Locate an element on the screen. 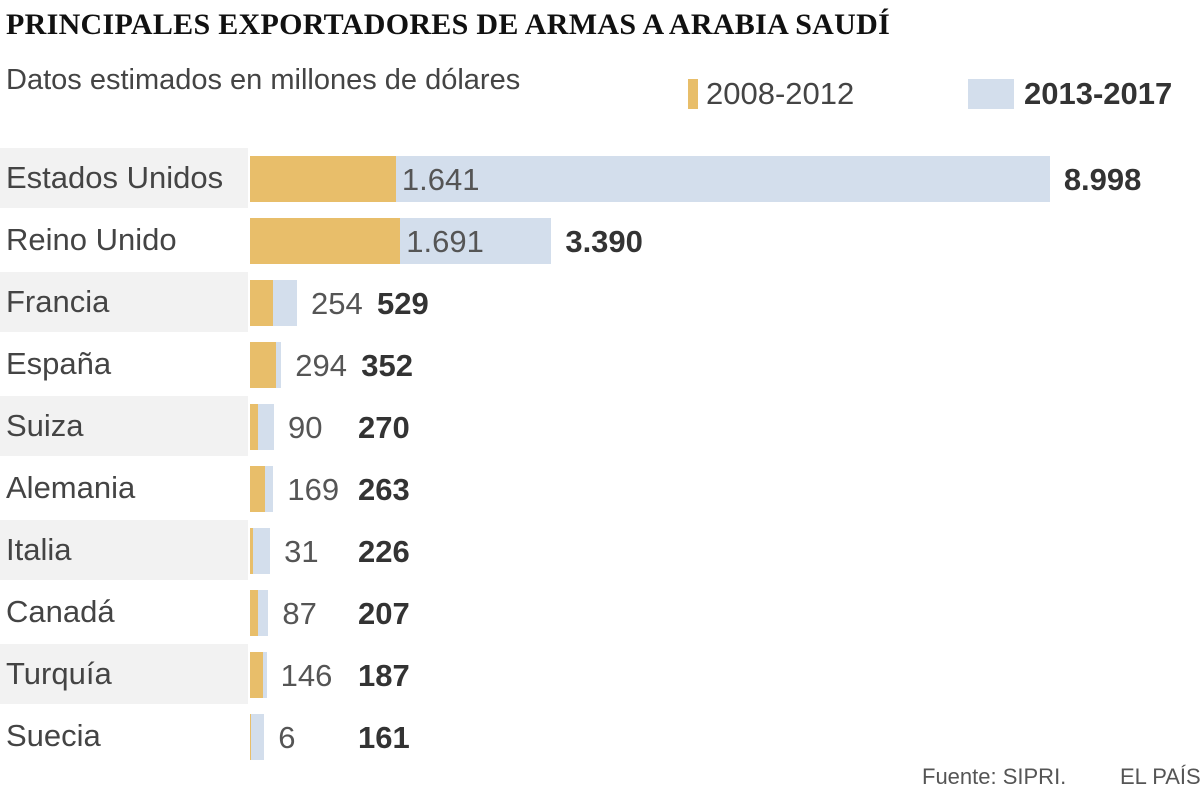  category-label-espana: España is located at coordinates (59, 363).